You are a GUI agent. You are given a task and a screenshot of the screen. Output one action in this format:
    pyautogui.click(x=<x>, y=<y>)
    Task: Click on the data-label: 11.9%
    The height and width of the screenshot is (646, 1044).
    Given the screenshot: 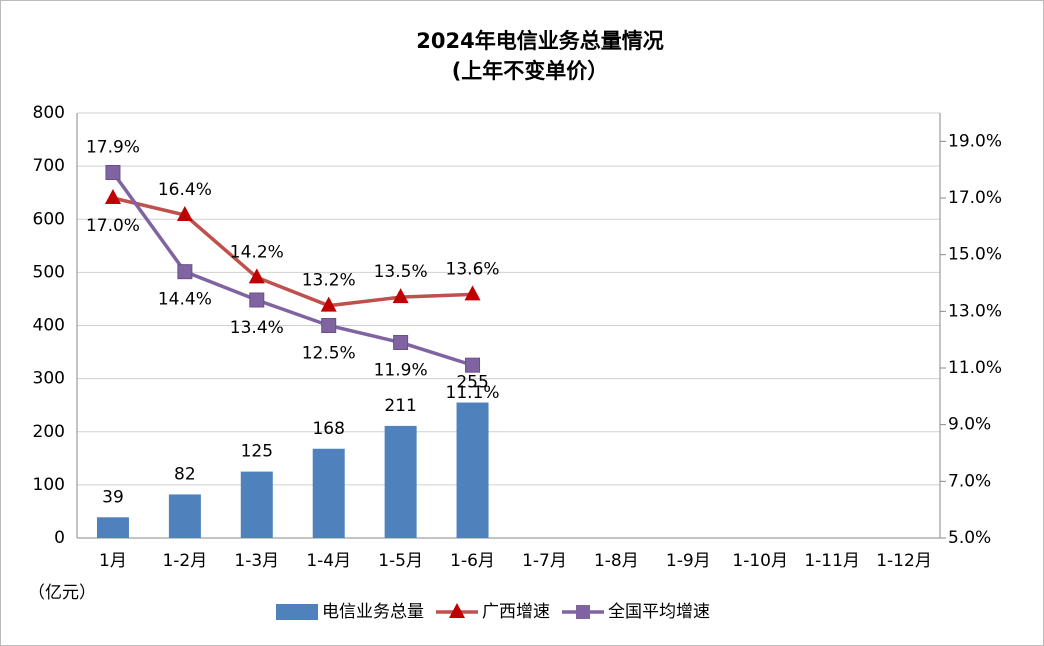 What is the action you would take?
    pyautogui.click(x=401, y=371)
    